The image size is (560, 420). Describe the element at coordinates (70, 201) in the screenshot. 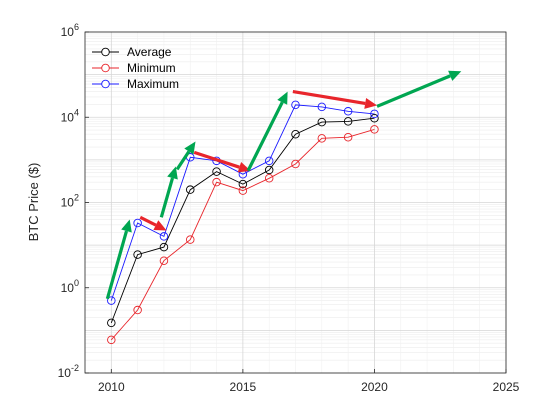

I see `y-tick-label: 10²` at that location.